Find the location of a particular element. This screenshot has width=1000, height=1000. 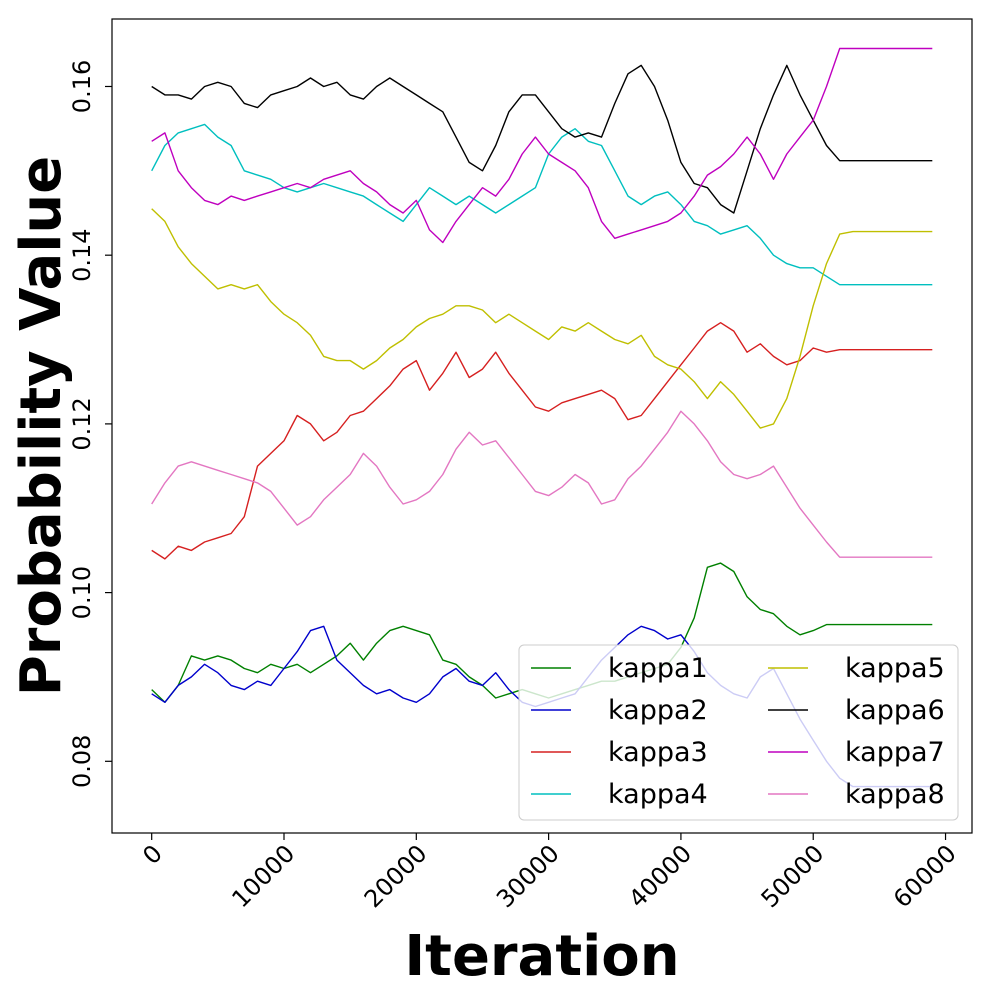

series-line-kappa4 is located at coordinates (542, 204).